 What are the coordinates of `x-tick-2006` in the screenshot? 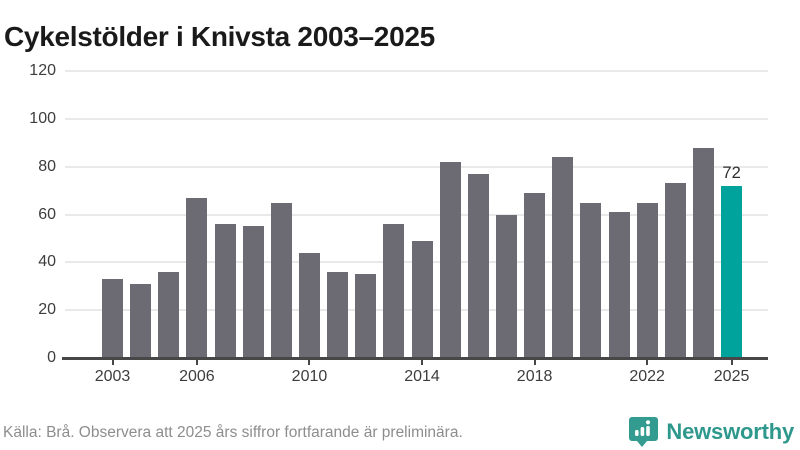 It's located at (196, 362).